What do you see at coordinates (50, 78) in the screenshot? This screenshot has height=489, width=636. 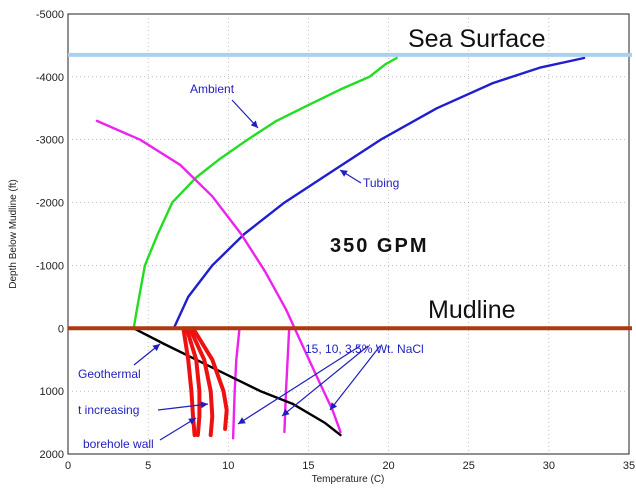 I see `y-tick-label: -4000` at bounding box center [50, 78].